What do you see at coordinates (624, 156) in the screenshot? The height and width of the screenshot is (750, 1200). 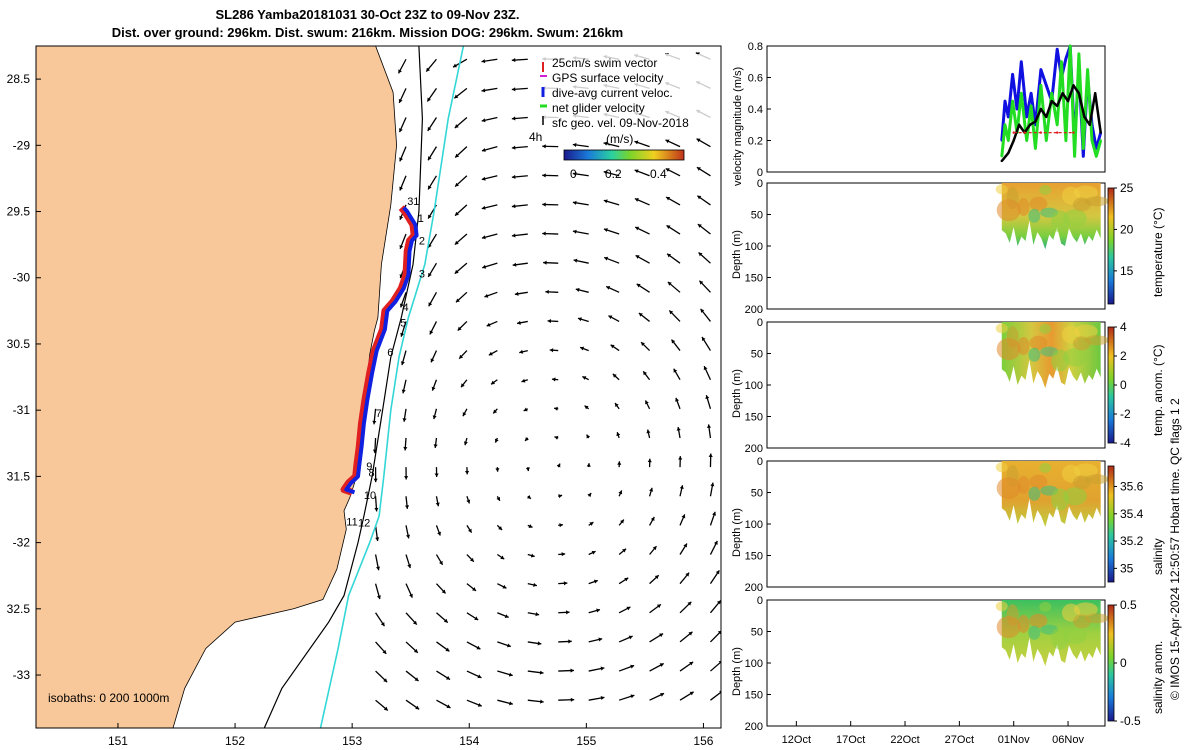 I see `map-colorbar: (m/s) 0 0.2 0.4` at bounding box center [624, 156].